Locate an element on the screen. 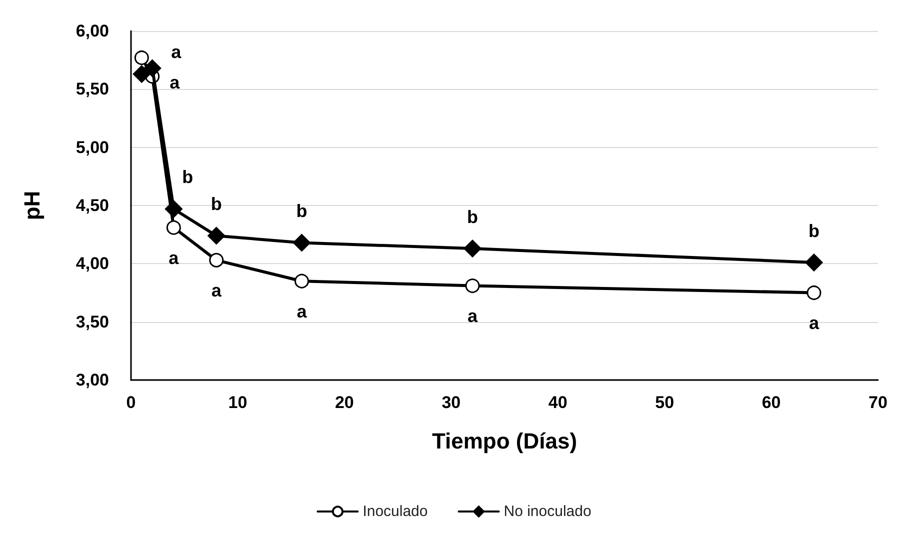  x-tick-label: 40 is located at coordinates (558, 402).